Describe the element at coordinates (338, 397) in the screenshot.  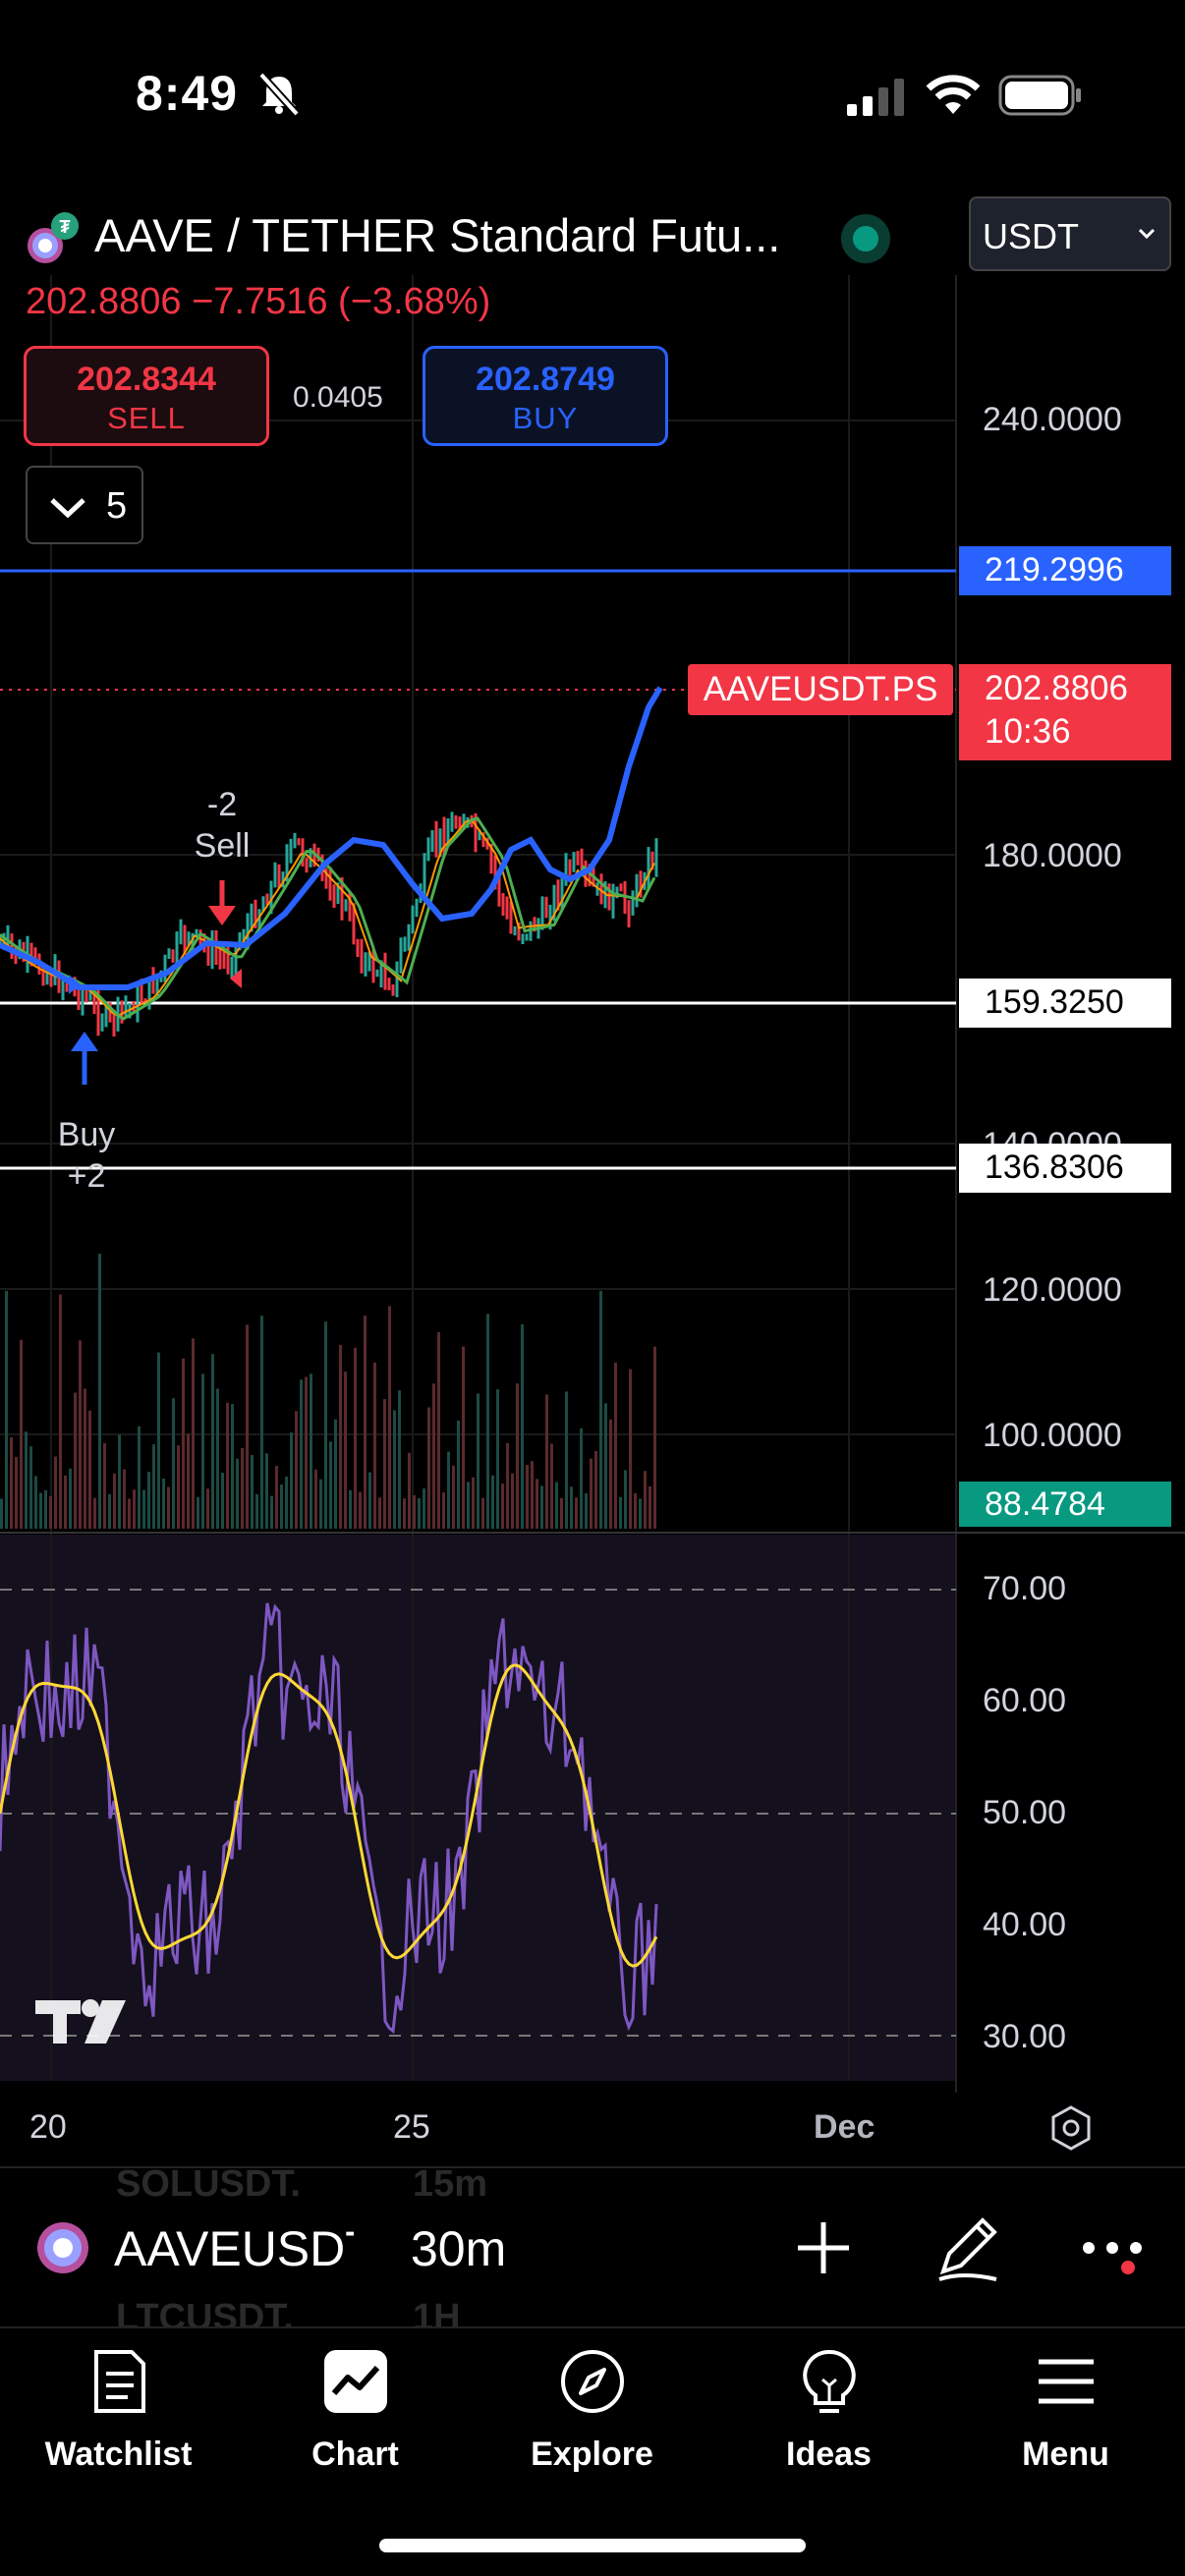
I see `spread-value: 0.0405` at that location.